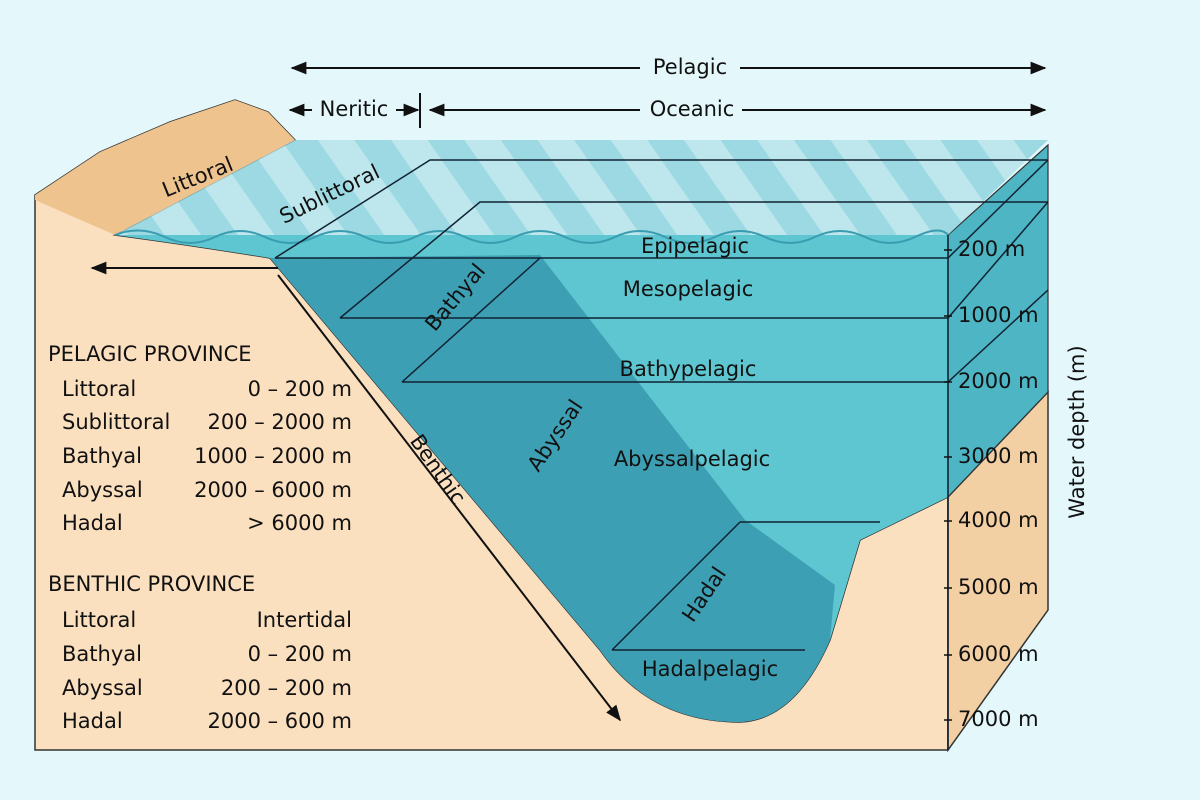 This screenshot has width=1200, height=800. Describe the element at coordinates (690, 67) in the screenshot. I see `pelagic-label: Pelagic` at that location.